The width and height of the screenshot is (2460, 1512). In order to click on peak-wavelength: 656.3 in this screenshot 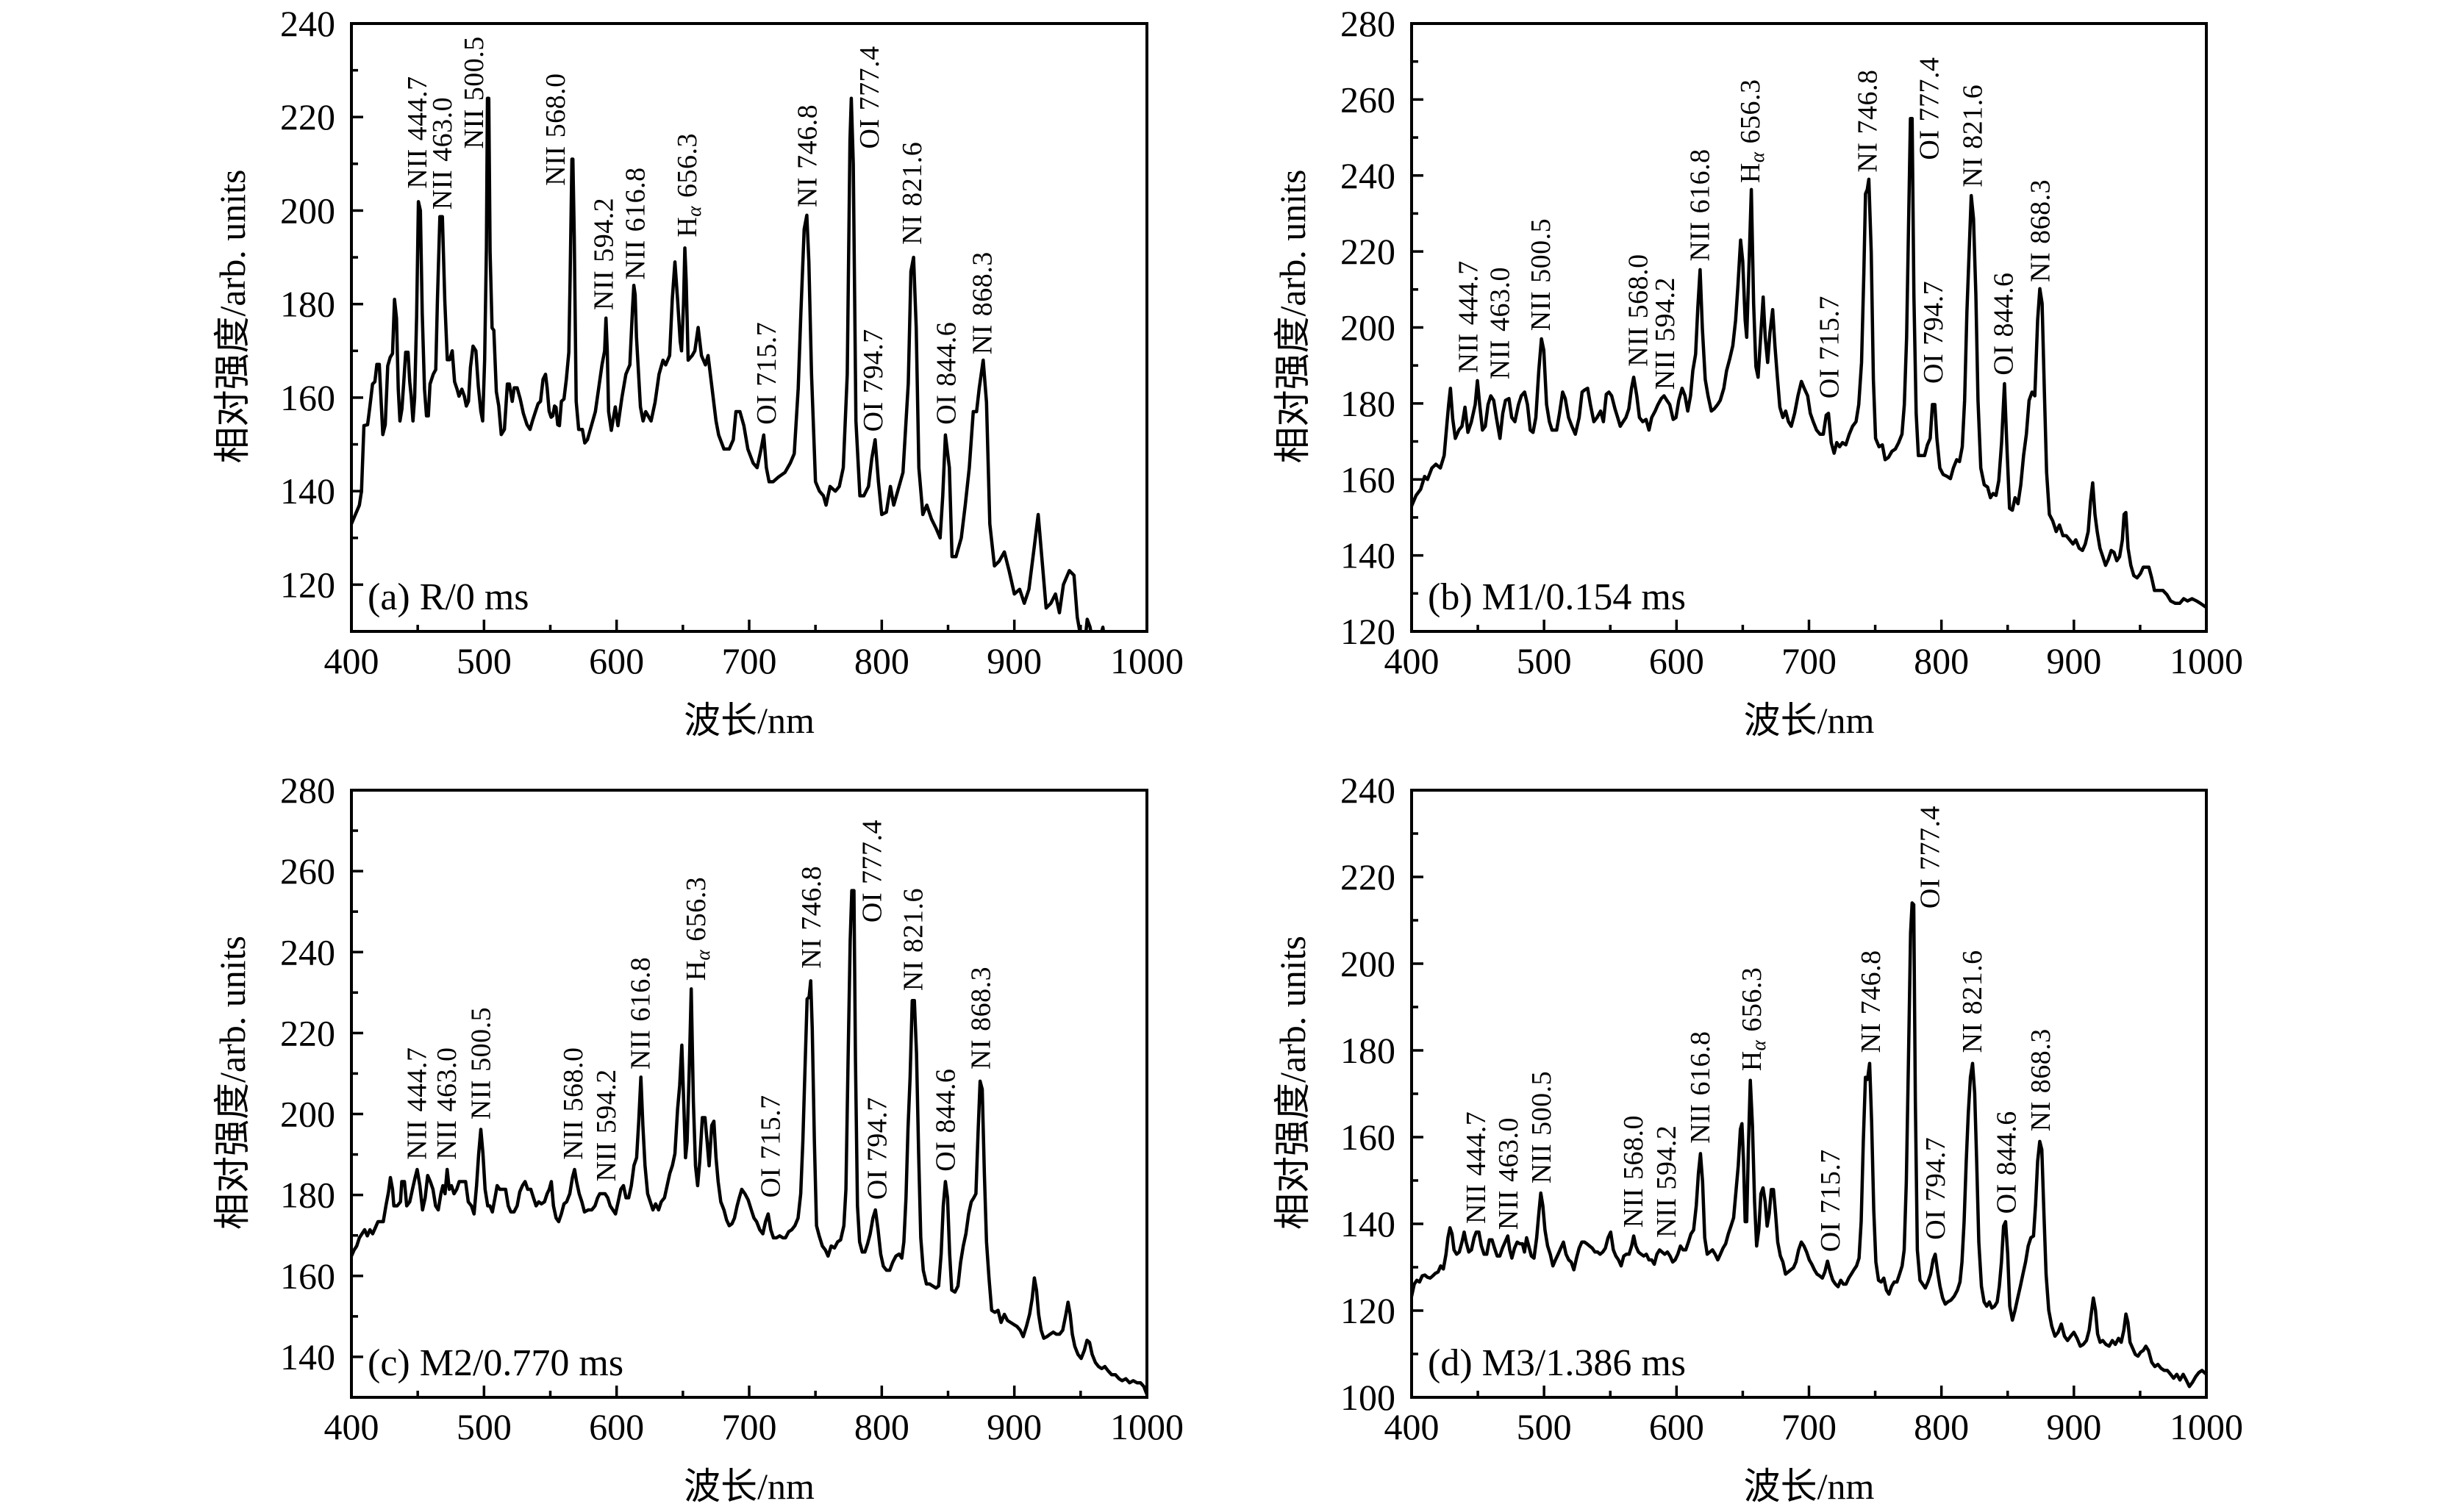, I will do `click(687, 165)`.